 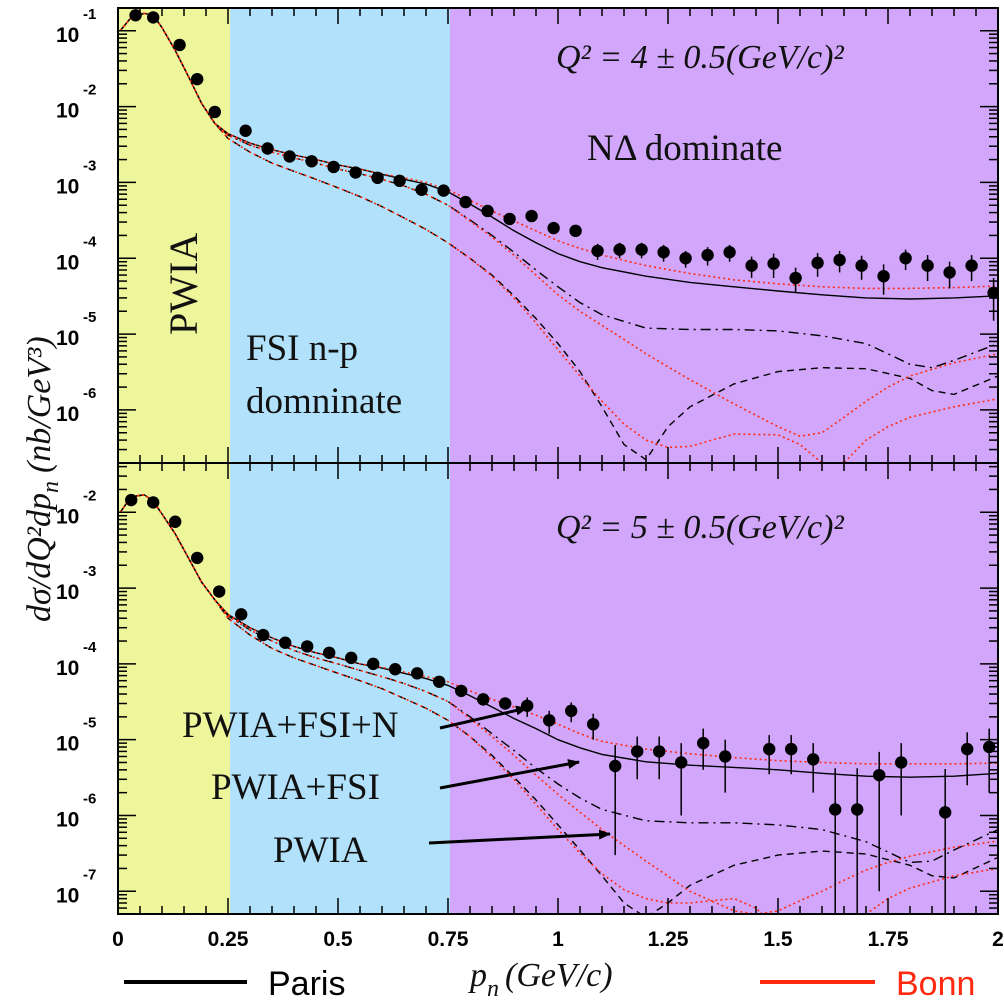 I want to click on x-axis-title-sub: n, so click(x=493, y=989).